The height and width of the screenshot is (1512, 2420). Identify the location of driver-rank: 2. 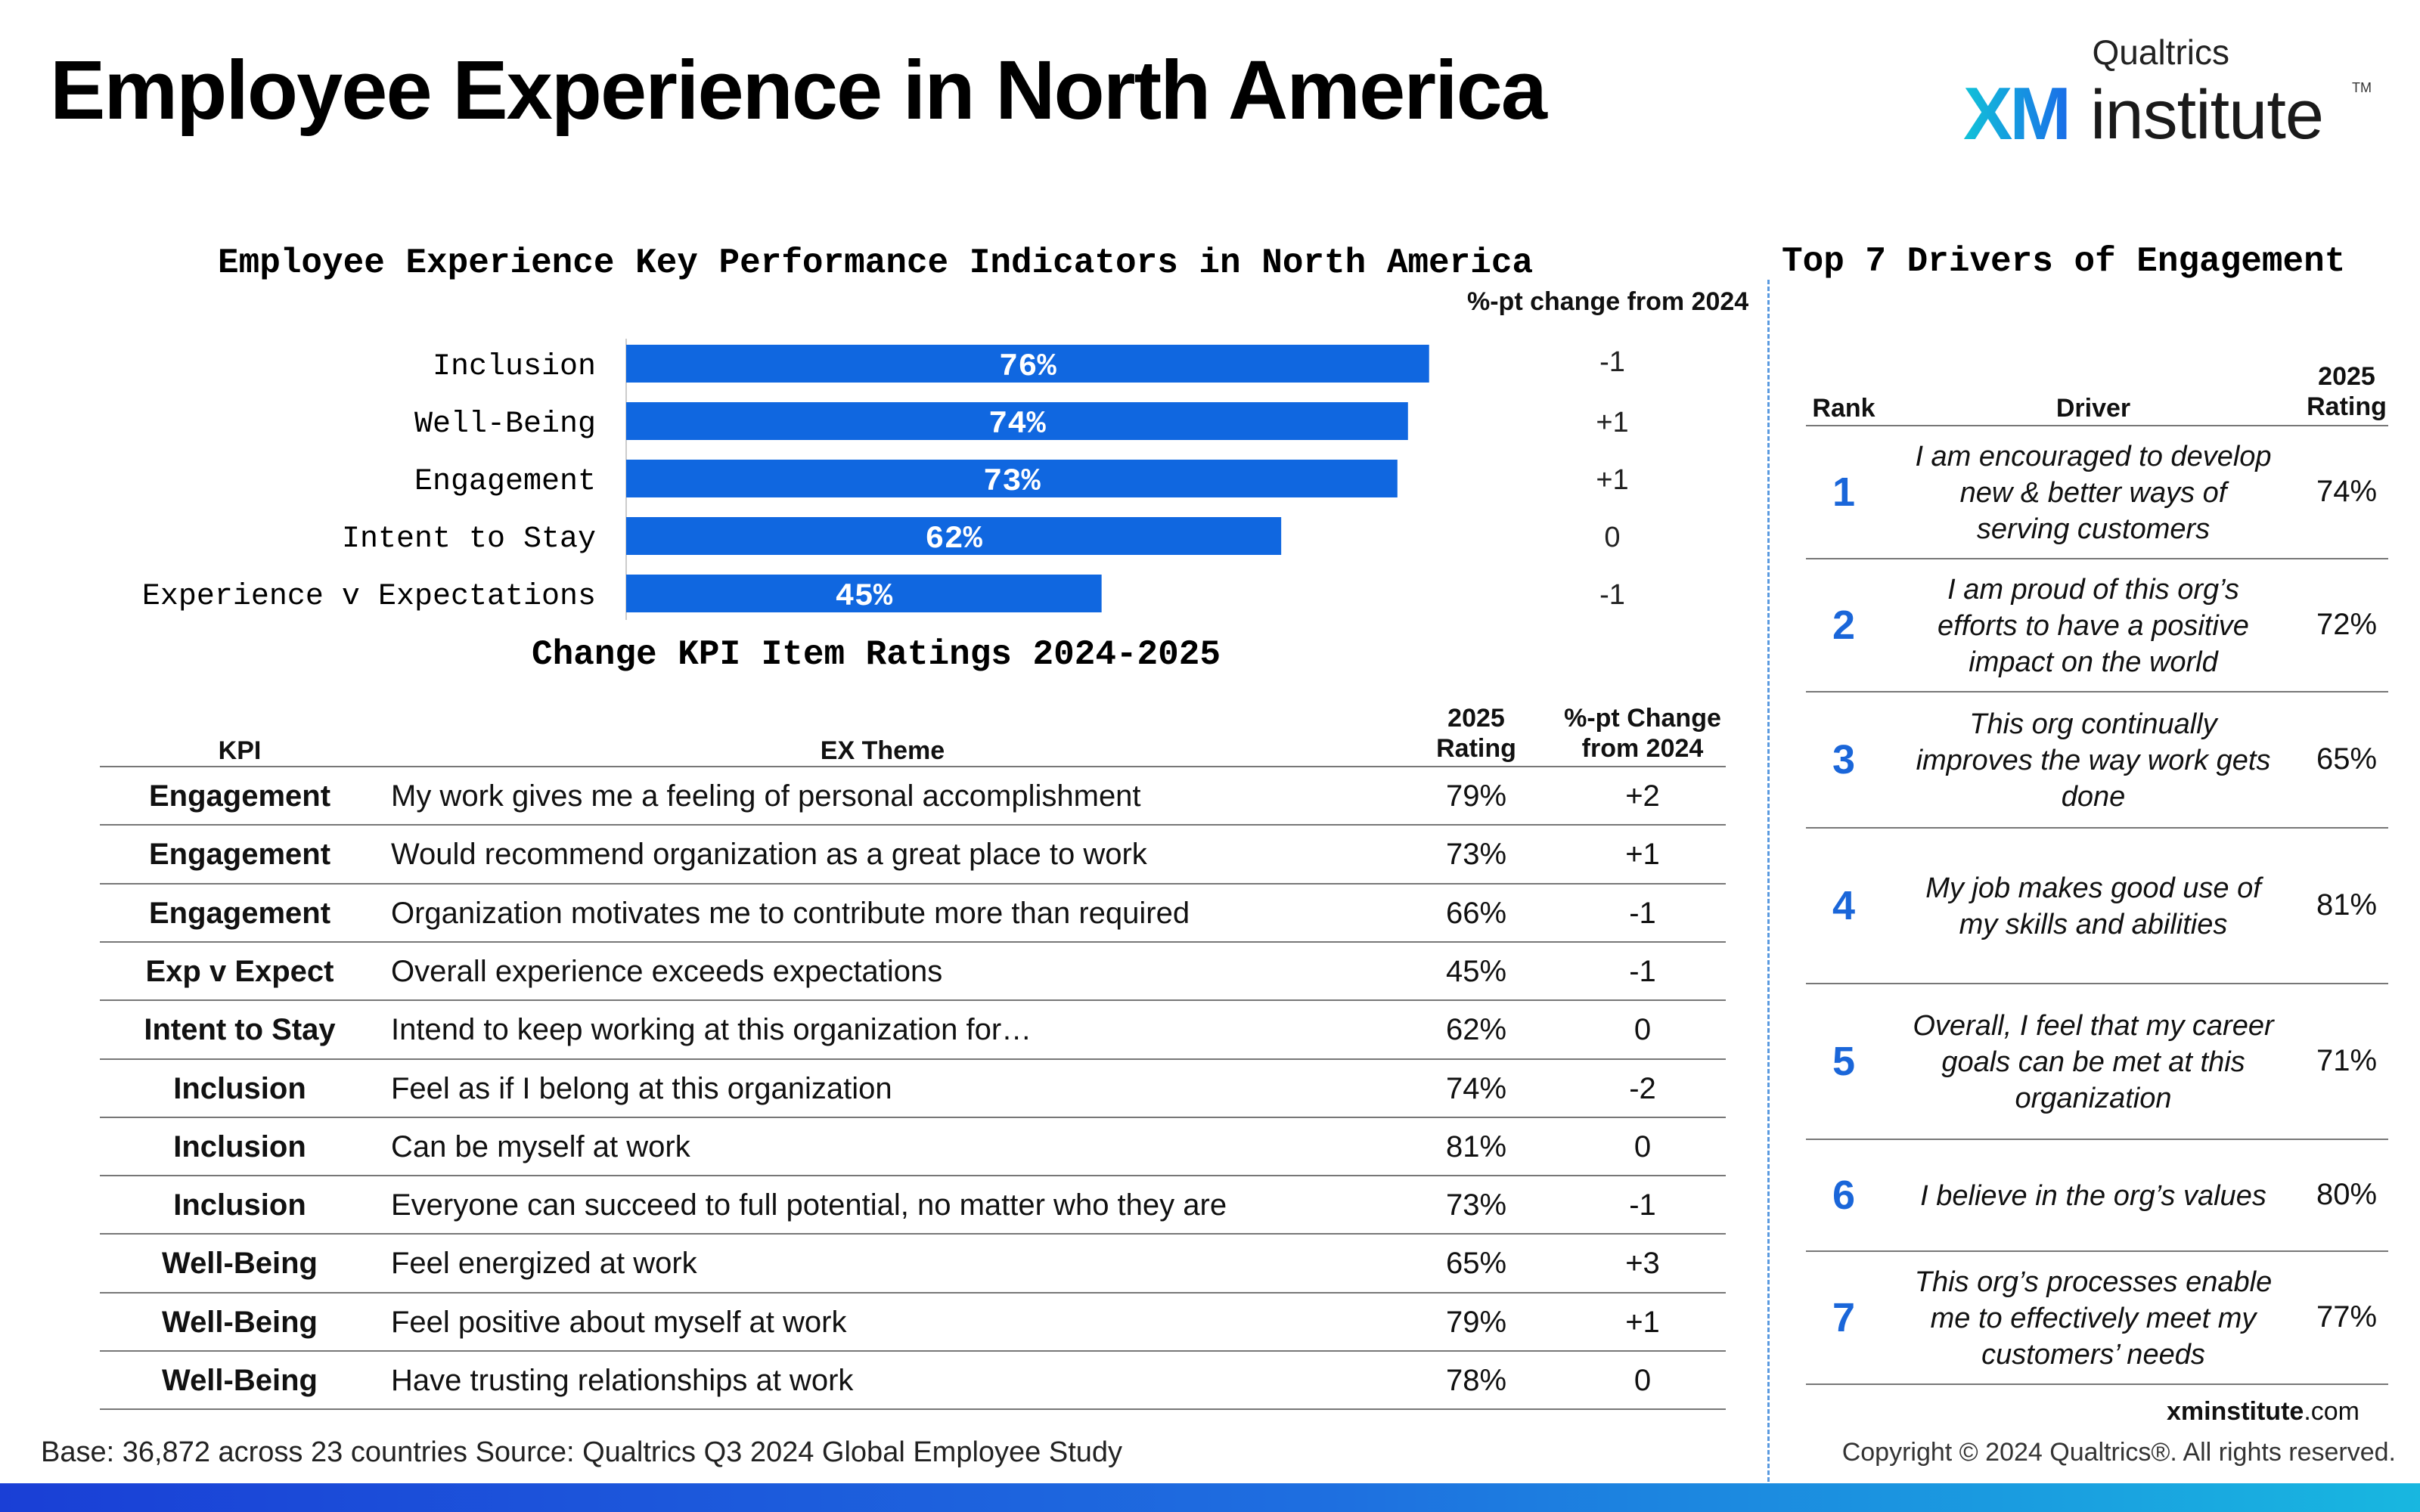
(1844, 625).